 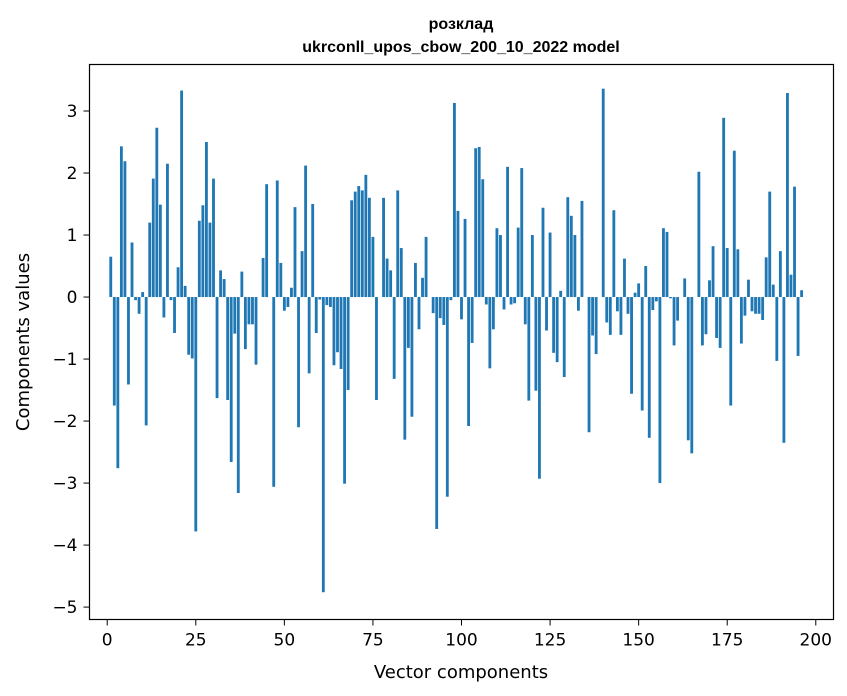 I want to click on x-tick-label: 125, so click(x=550, y=641).